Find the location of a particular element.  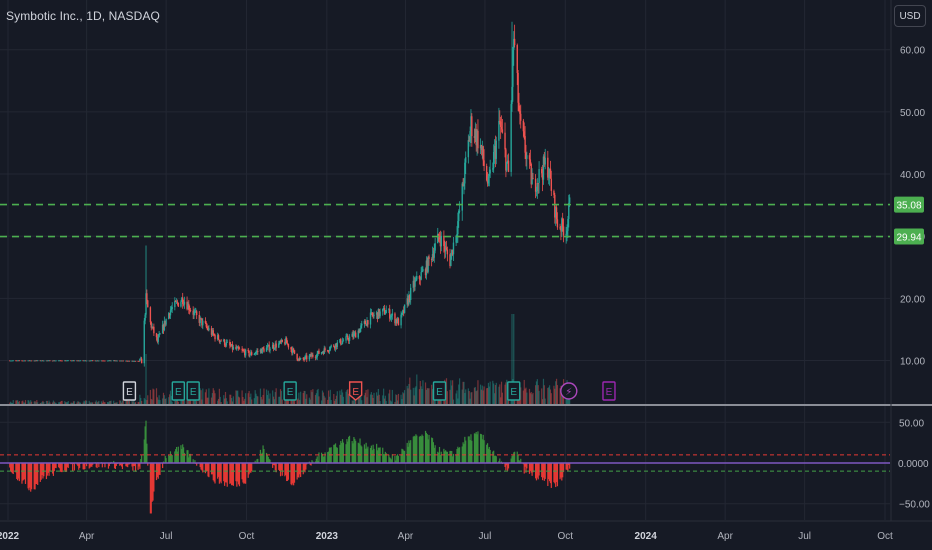

dividend-event-icon is located at coordinates (569, 391).